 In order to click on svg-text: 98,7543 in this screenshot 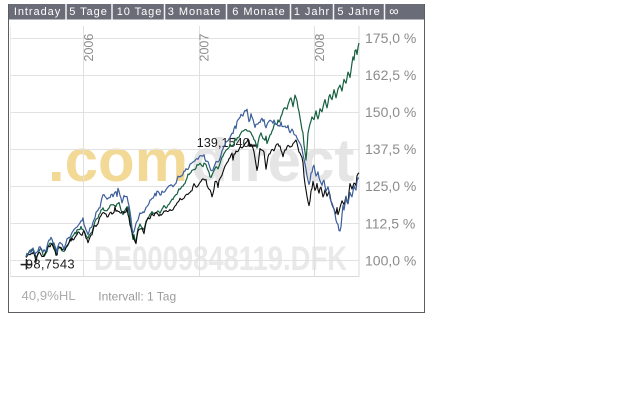, I will do `click(50, 263)`.